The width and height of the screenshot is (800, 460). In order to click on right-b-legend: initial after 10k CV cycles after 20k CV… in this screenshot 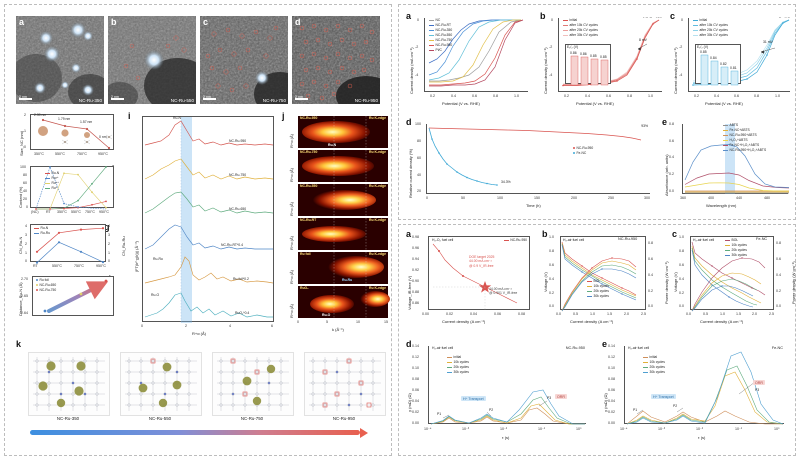, I will do `click(580, 28)`.